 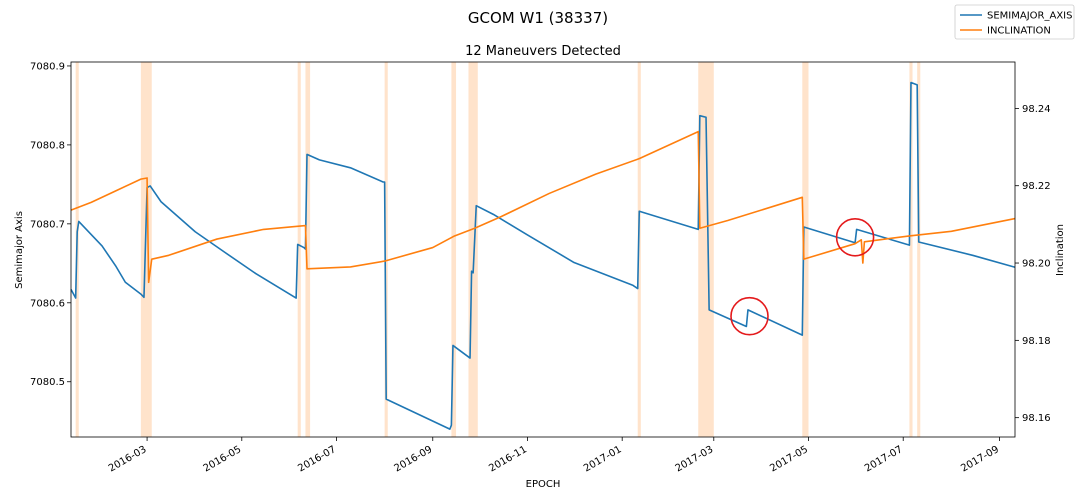 I want to click on right-y-tick-label: 98.18, so click(x=1036, y=341).